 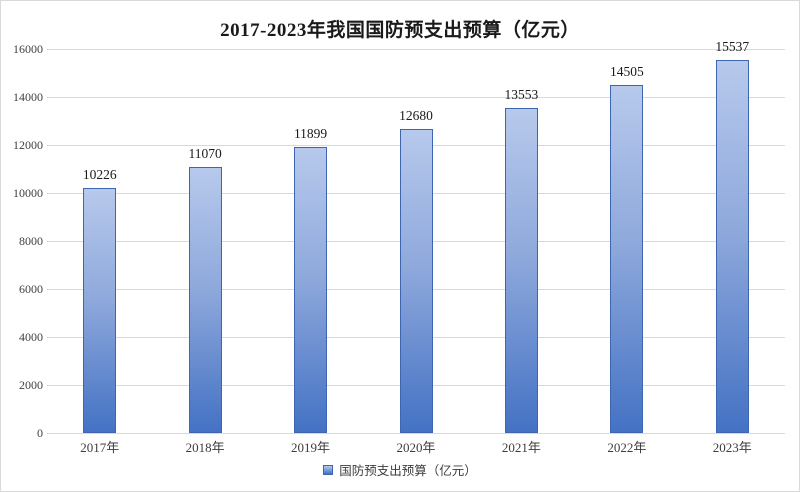 I want to click on y-axis-tick-label: 16000, so click(x=28, y=49).